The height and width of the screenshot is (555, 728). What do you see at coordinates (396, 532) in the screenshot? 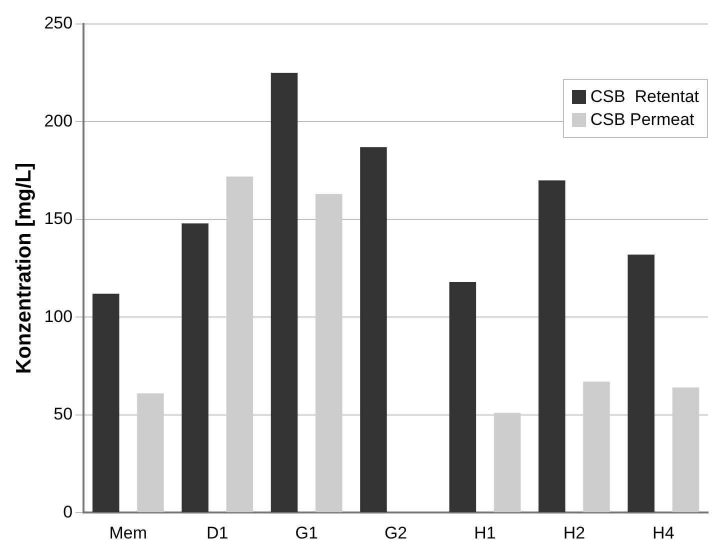
I see `x-tick-label: G2` at bounding box center [396, 532].